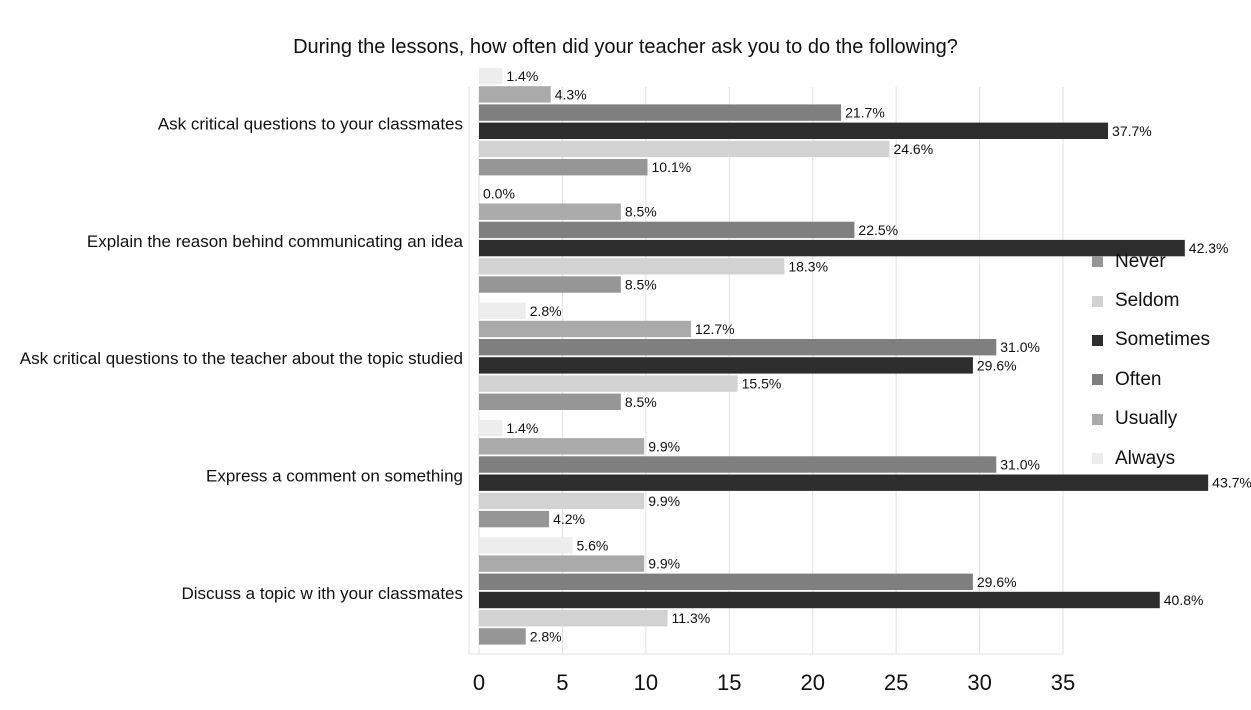  What do you see at coordinates (1209, 248) in the screenshot?
I see `data-label: 42.3%` at bounding box center [1209, 248].